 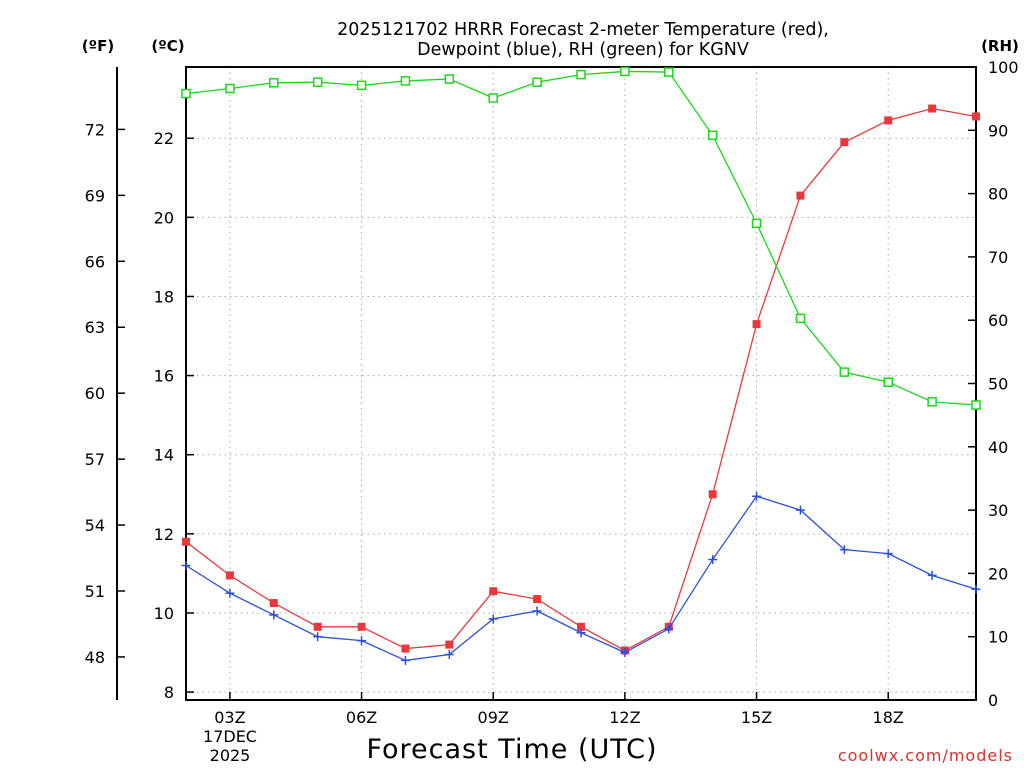 What do you see at coordinates (361, 717) in the screenshot?
I see `x-tick-label: 06Z` at bounding box center [361, 717].